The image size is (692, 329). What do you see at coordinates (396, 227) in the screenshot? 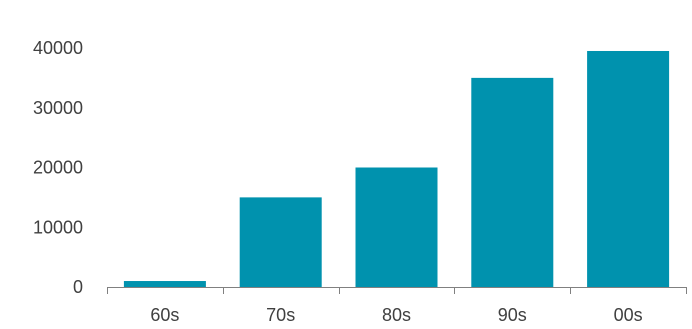
I see `bar-80s` at bounding box center [396, 227].